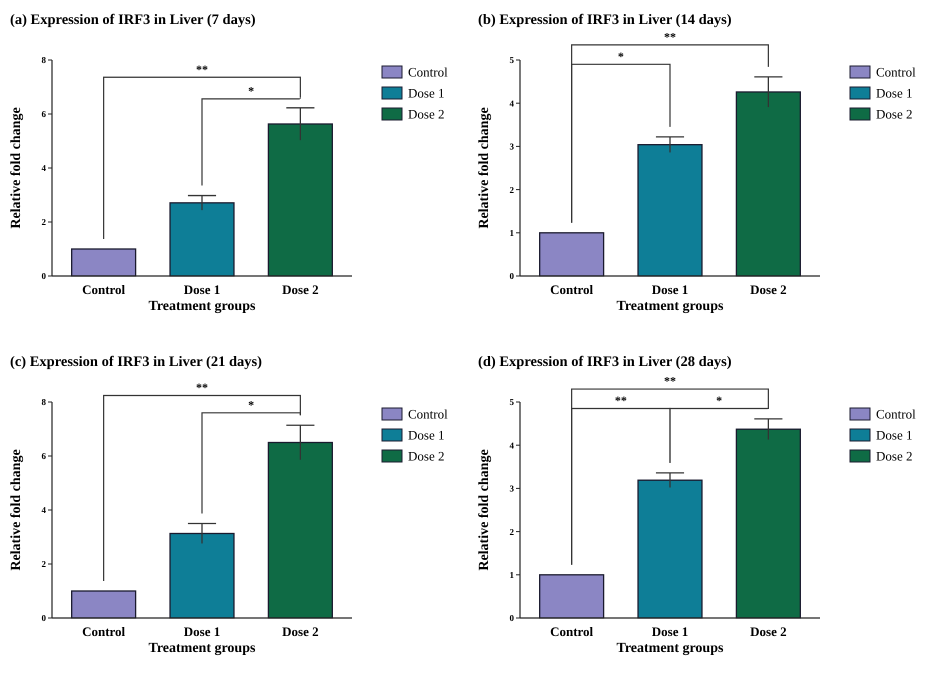 This screenshot has height=684, width=940. What do you see at coordinates (136, 362) in the screenshot?
I see `chart-title: (c) Expression of IRF3 in Liver (21 days)` at bounding box center [136, 362].